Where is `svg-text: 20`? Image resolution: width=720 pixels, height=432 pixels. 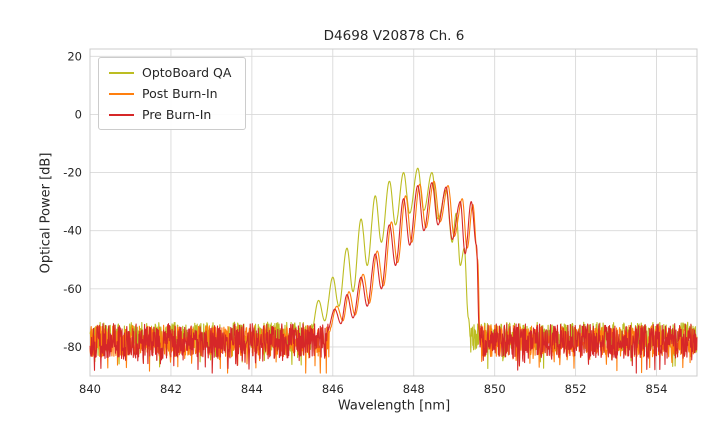 svg-text: 20 is located at coordinates (74, 56).